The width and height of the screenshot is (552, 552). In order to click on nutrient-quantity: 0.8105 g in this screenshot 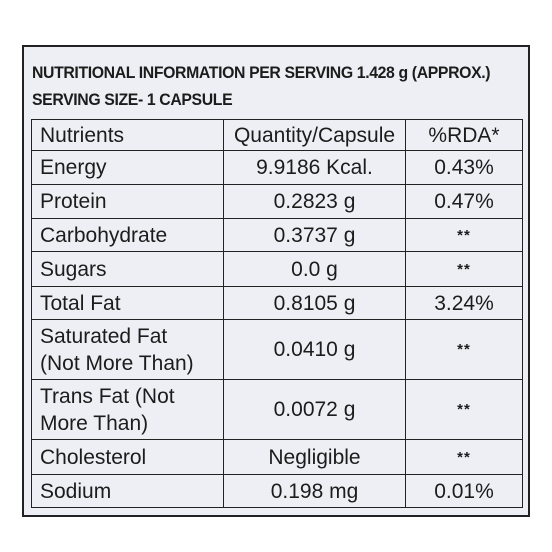, I will do `click(314, 303)`.